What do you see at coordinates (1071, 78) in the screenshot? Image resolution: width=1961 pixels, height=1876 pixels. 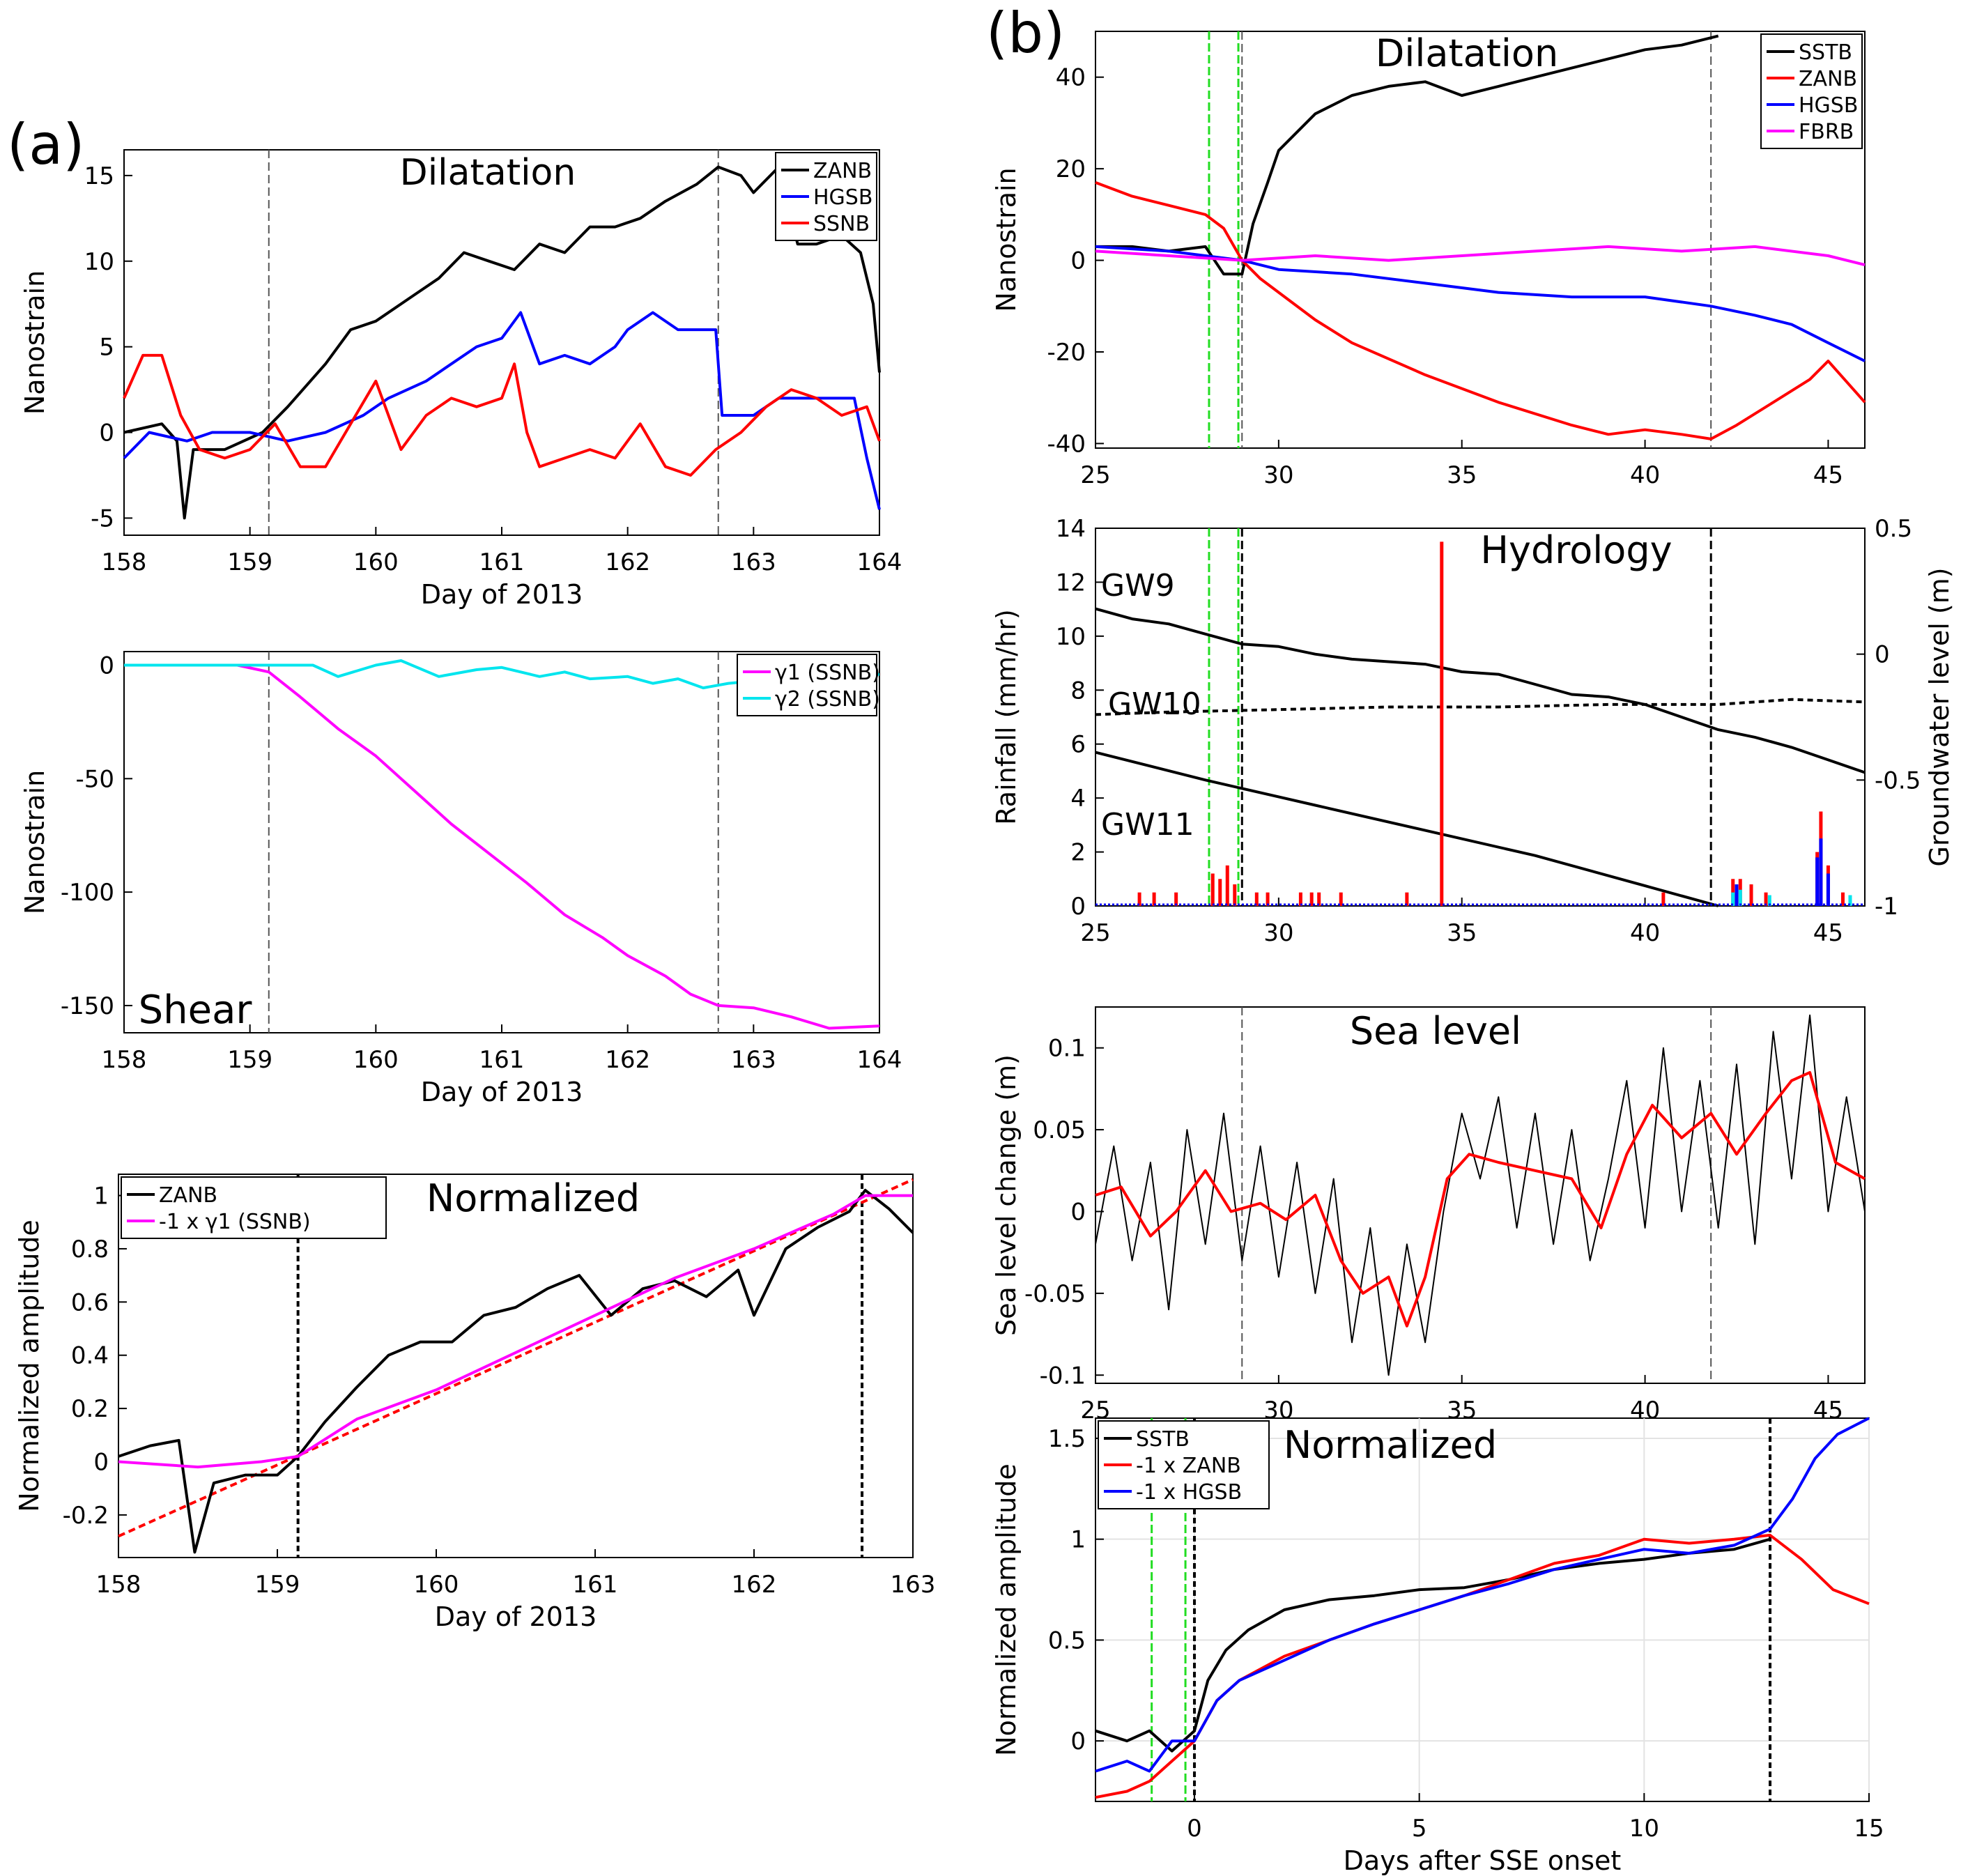 I see `y-tick-label: 40` at bounding box center [1071, 78].